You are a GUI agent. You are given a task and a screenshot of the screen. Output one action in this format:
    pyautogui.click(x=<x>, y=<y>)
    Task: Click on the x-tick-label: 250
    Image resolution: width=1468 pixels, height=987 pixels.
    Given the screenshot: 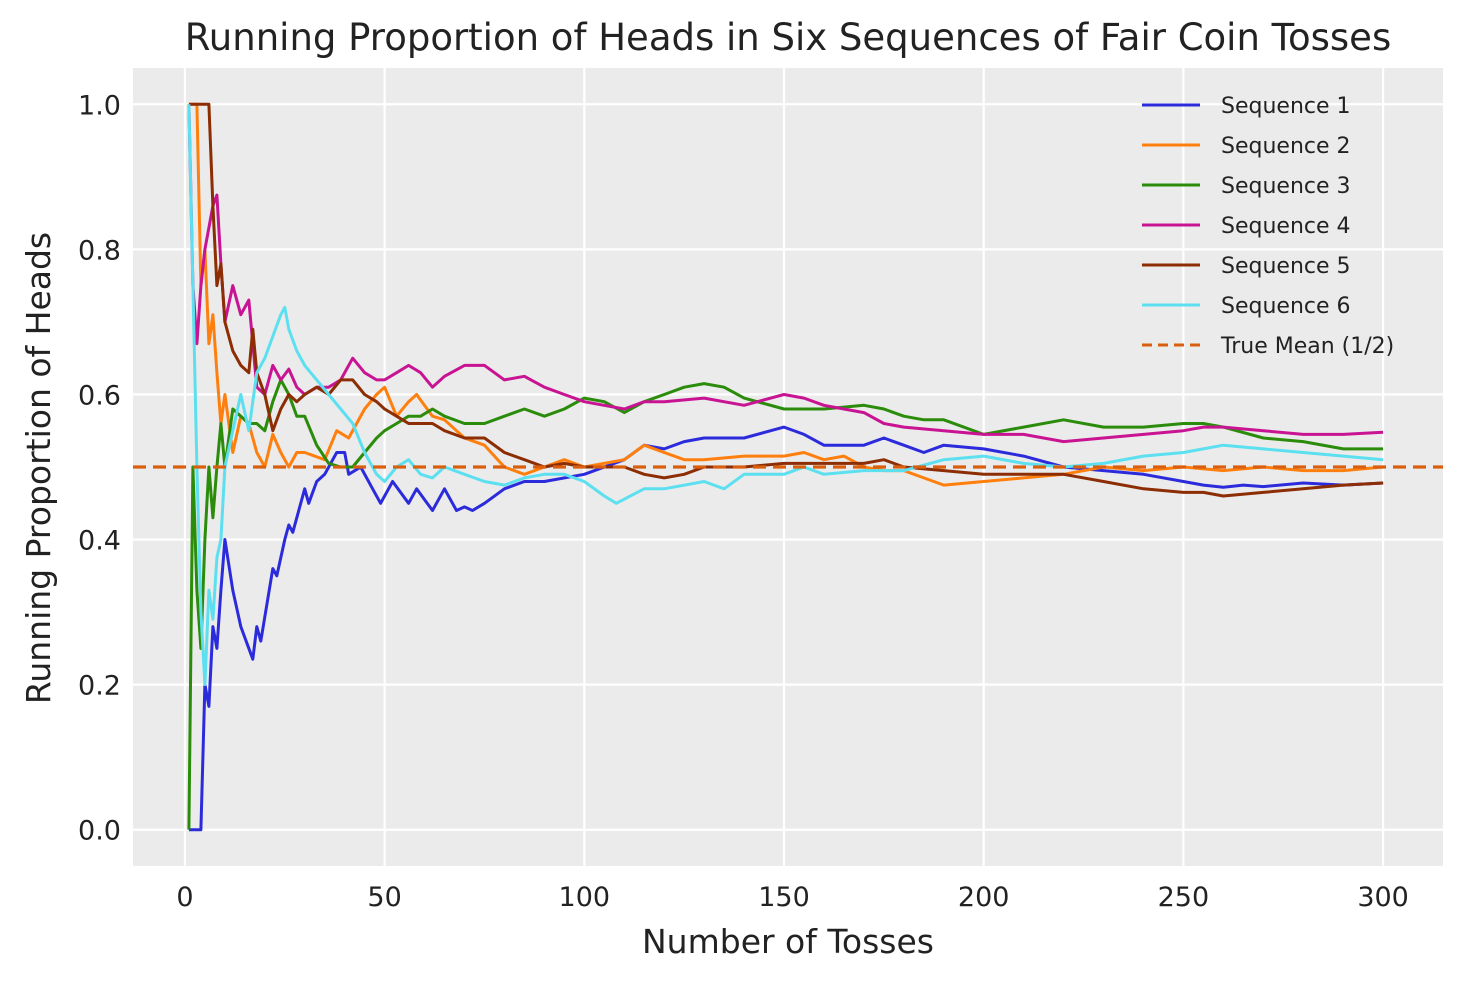 What is the action you would take?
    pyautogui.click(x=1184, y=897)
    